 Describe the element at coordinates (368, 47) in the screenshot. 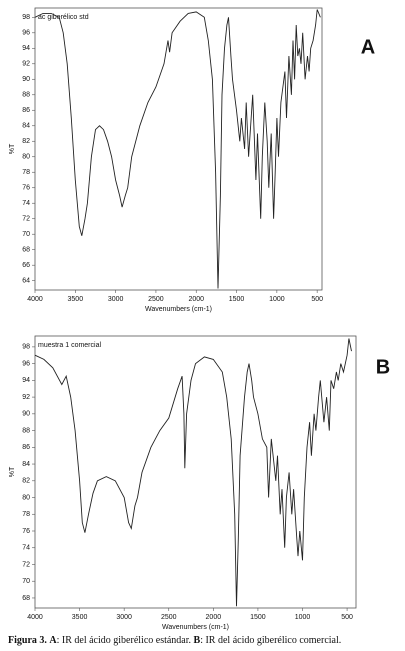

I see `panel-letter: A` at that location.